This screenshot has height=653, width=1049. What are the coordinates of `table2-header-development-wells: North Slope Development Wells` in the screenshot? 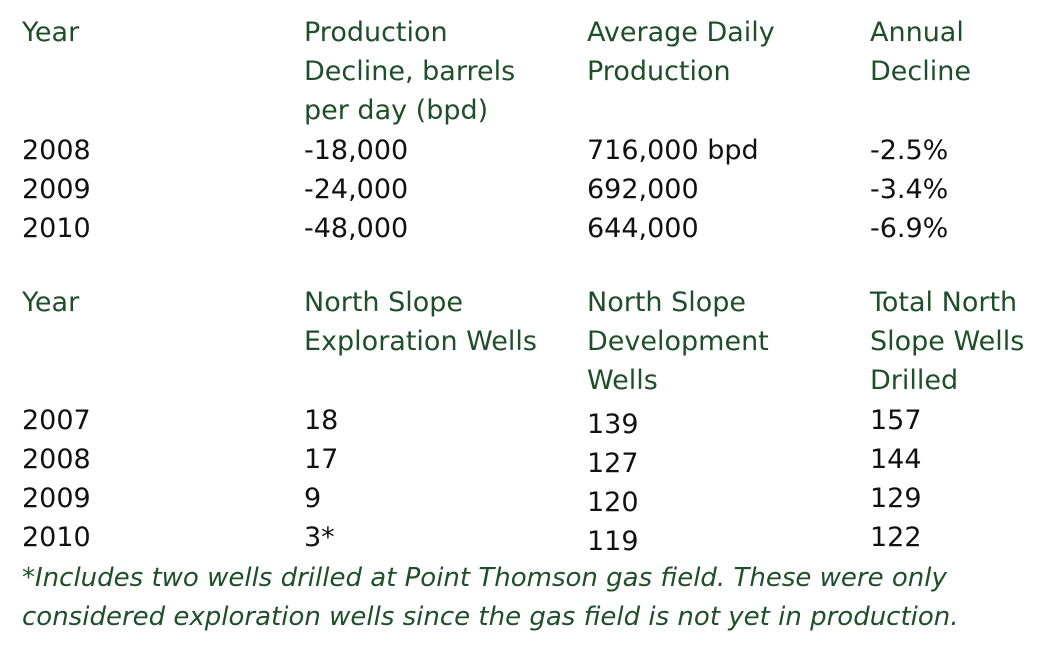 It's located at (678, 341).